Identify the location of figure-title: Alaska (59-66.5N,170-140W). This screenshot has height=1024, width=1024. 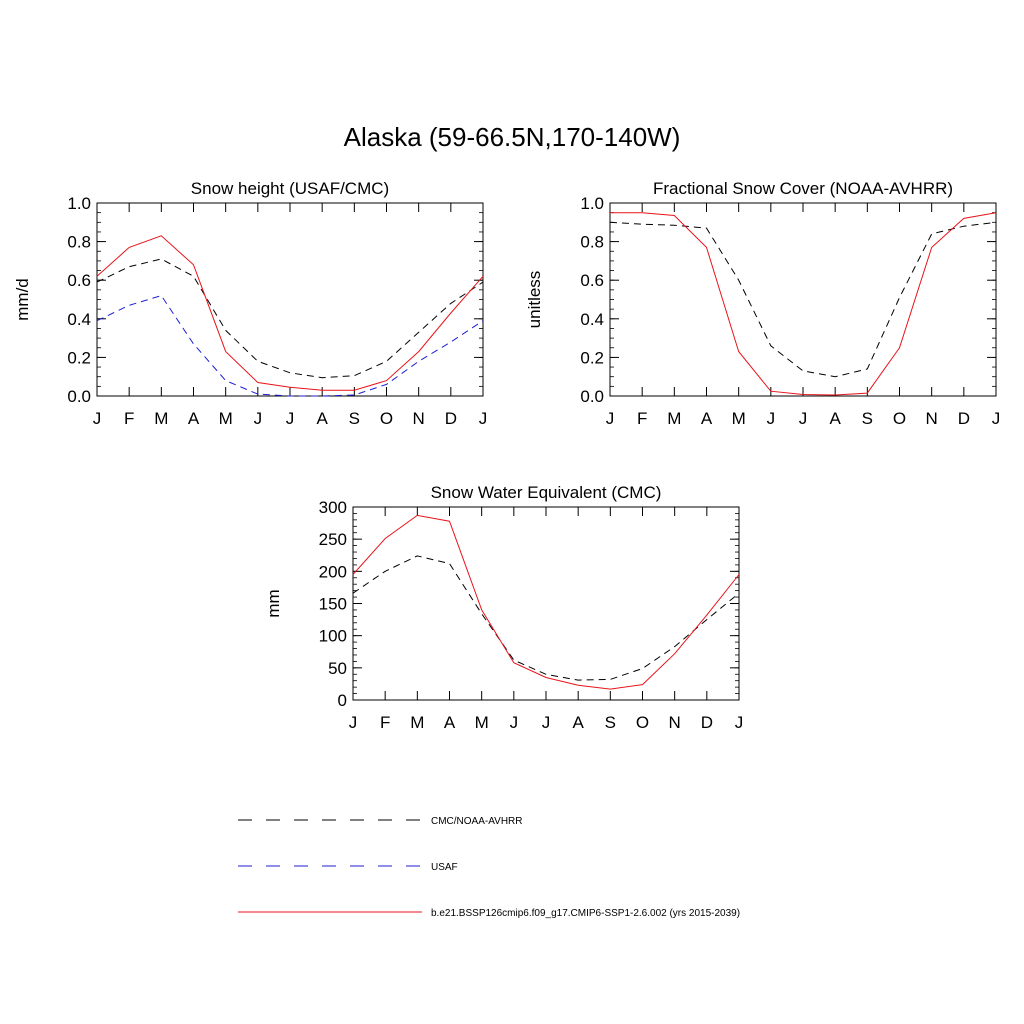
(512, 137).